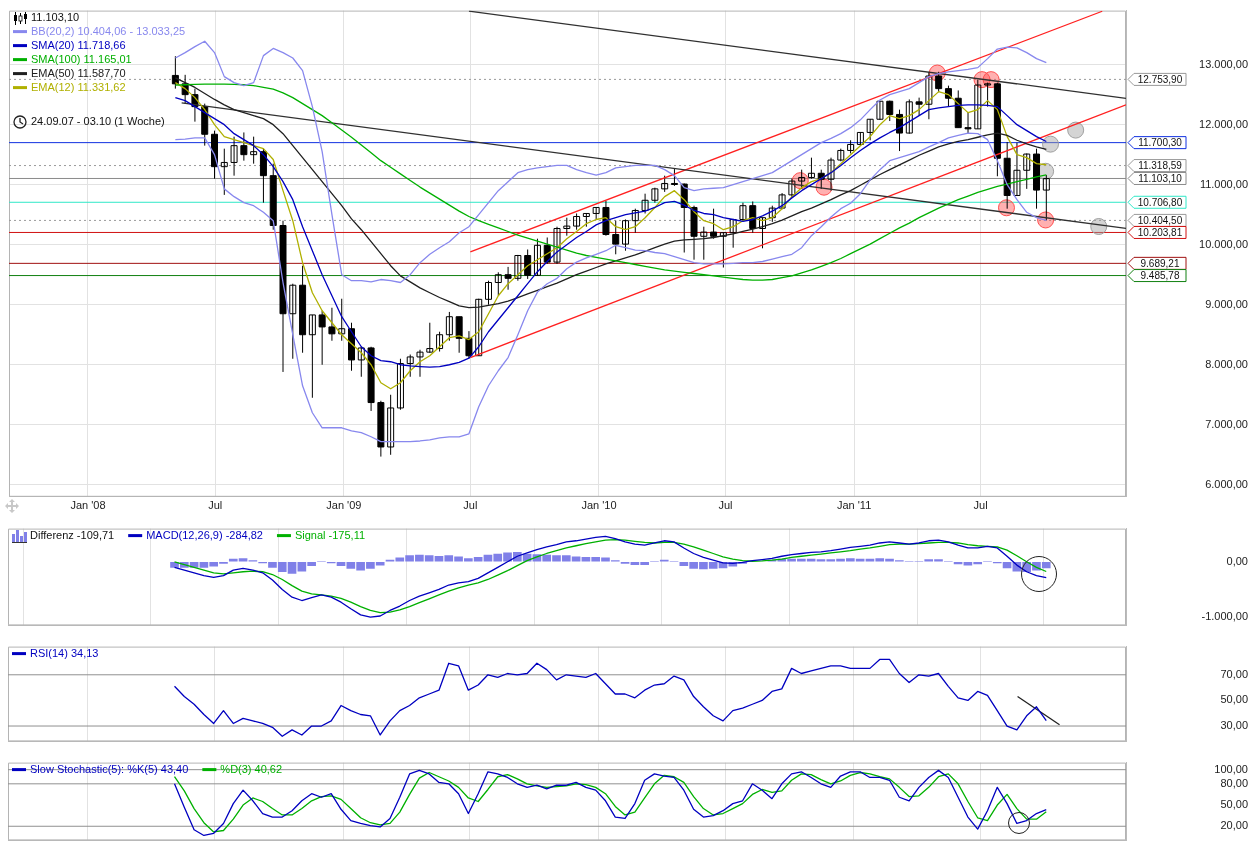 This screenshot has width=1248, height=851. What do you see at coordinates (1234, 825) in the screenshot?
I see `y-tick-label: 20,00` at bounding box center [1234, 825].